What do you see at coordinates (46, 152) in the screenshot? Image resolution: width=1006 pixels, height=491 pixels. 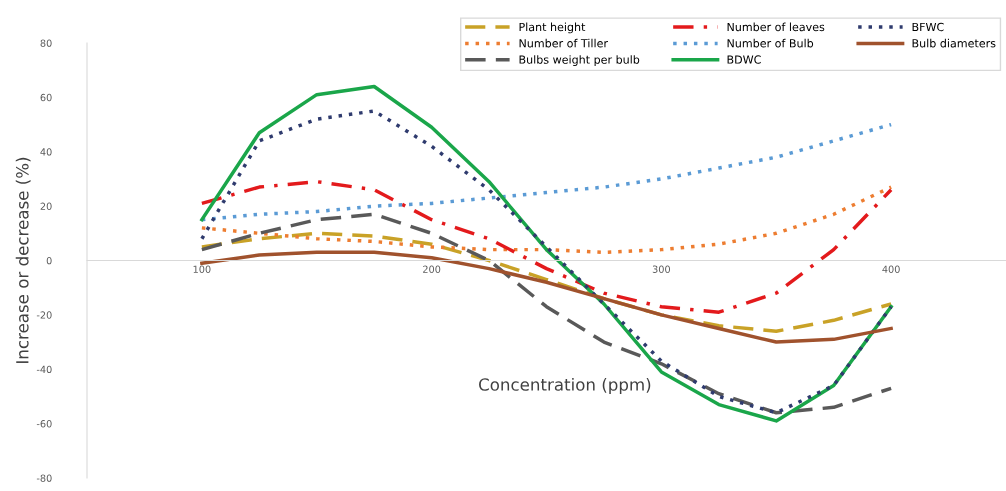 I see `y-tick-label: 40` at bounding box center [46, 152].